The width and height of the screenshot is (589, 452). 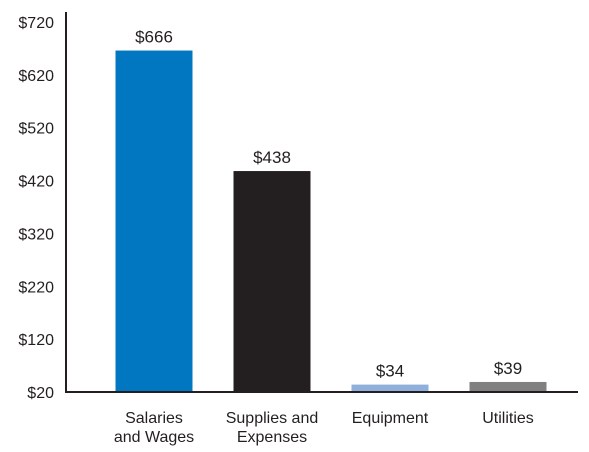 What do you see at coordinates (154, 37) in the screenshot?
I see `data-label: $666` at bounding box center [154, 37].